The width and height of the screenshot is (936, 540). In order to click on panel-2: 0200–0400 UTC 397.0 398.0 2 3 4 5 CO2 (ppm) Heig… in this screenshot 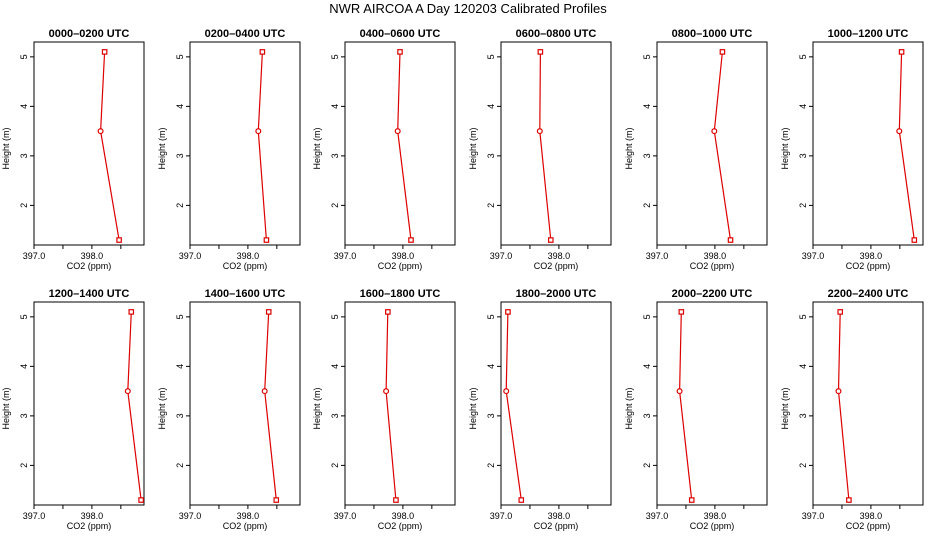, I will do `click(229, 149)`.